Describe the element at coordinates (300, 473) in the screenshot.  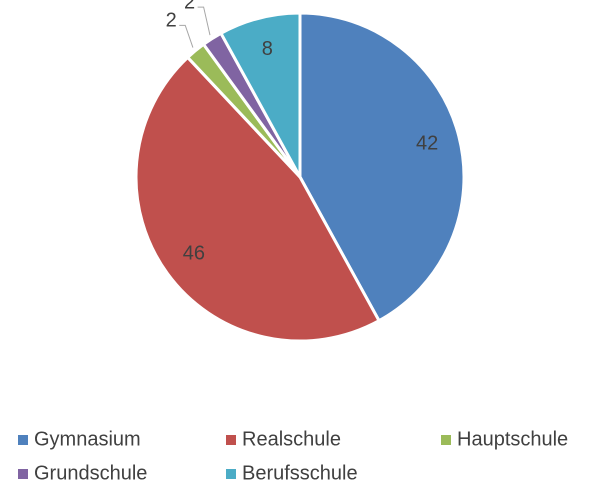
I see `legend-label: Berufsschule` at that location.